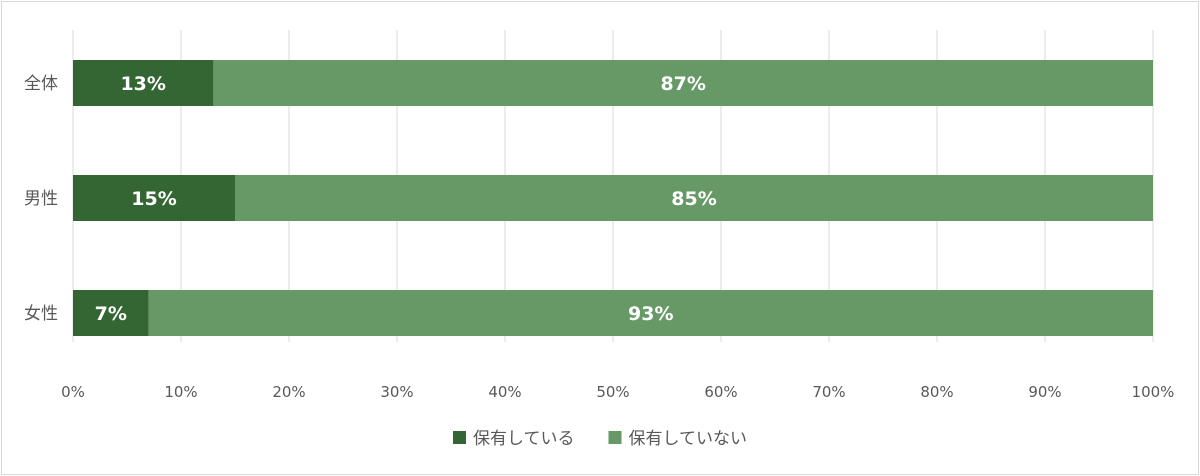 The image size is (1200, 476). Describe the element at coordinates (612, 392) in the screenshot. I see `x-tick-label: 50%` at that location.